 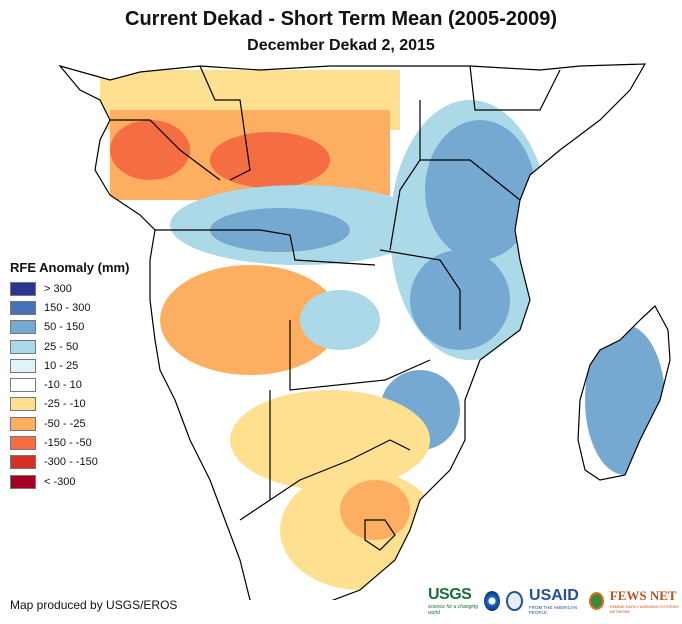 I want to click on legend-item: -25 - -10, so click(x=69, y=404).